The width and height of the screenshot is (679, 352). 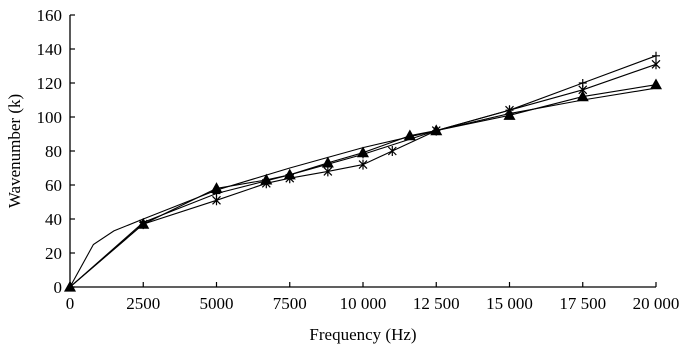 I want to click on y-tick-label: 60, so click(x=53, y=185).